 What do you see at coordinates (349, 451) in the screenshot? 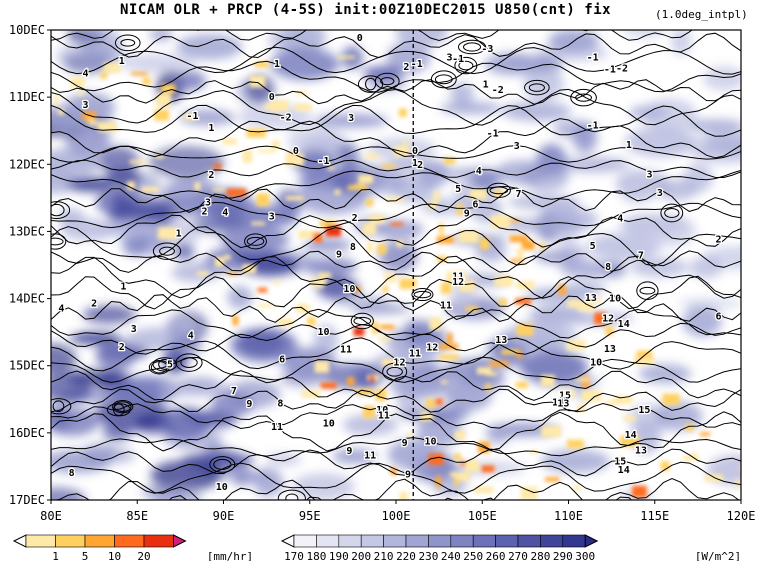
I see `contour-label: 9` at bounding box center [349, 451].